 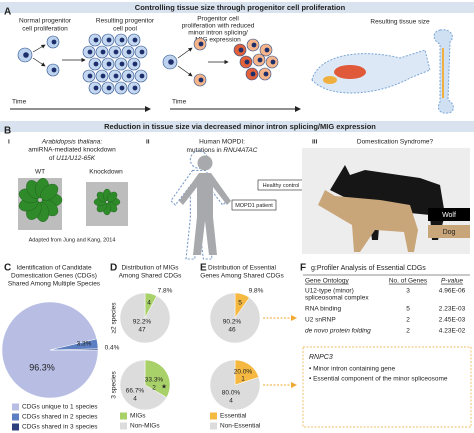 What do you see at coordinates (218, 26) in the screenshot?
I see `label: proliferation with reduced` at bounding box center [218, 26].